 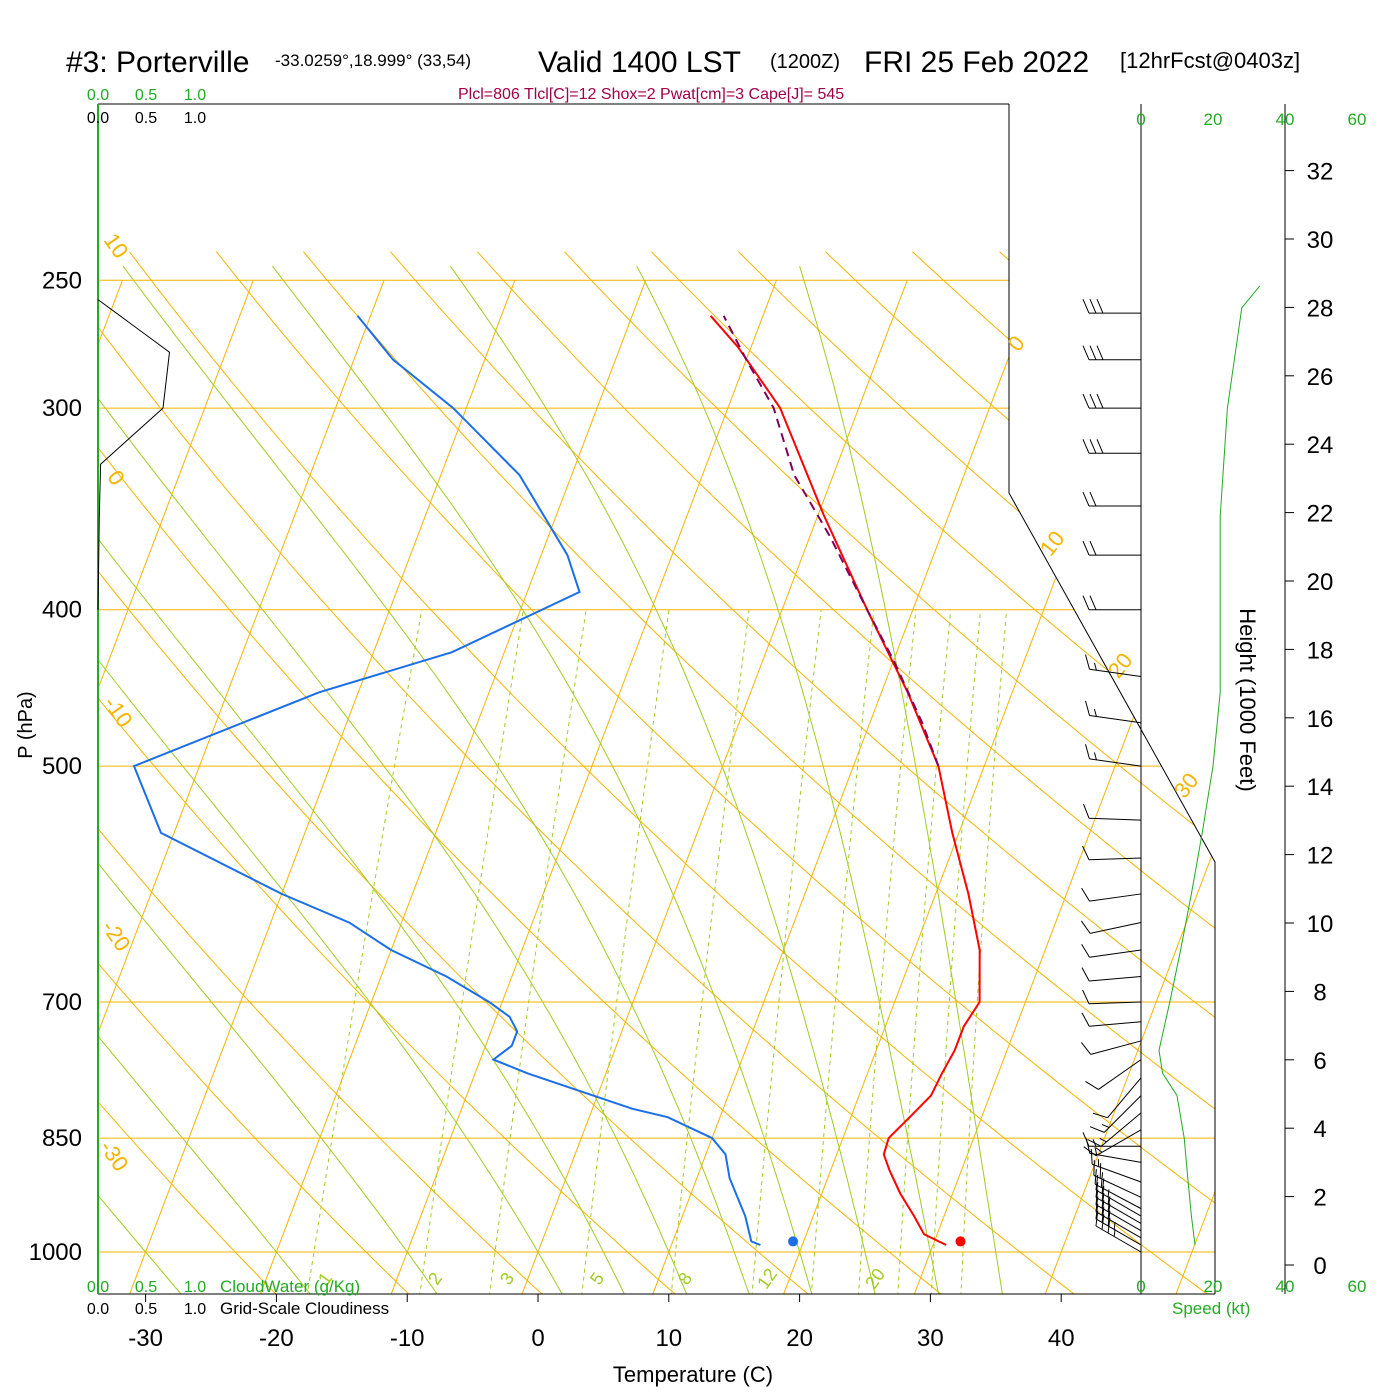 I want to click on height-tick-label: 6, so click(x=1319, y=1061).